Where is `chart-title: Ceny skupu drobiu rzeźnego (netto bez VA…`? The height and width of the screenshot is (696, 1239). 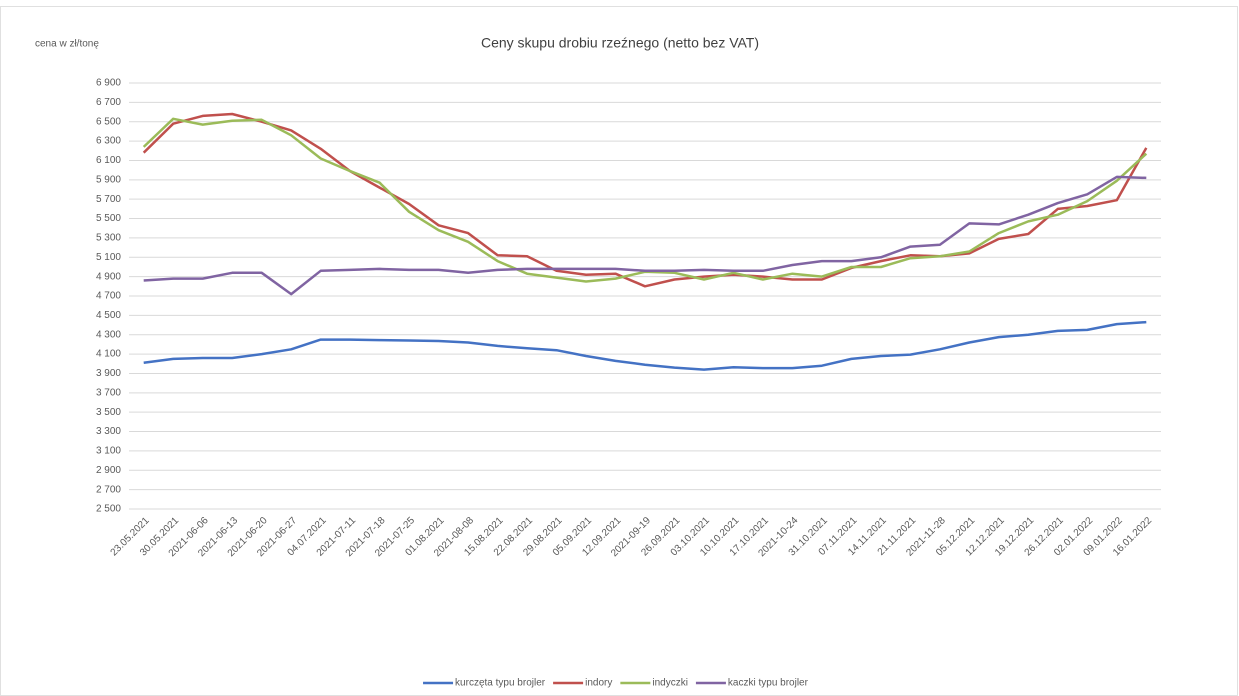 chart-title: Ceny skupu drobiu rzeźnego (netto bez VA… is located at coordinates (620, 43).